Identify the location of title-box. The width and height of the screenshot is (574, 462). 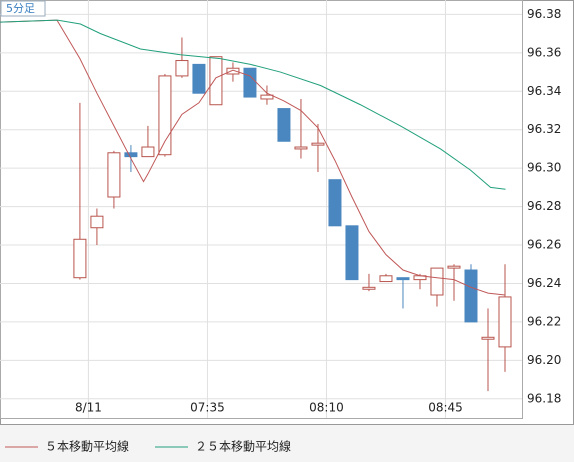
(23, 8).